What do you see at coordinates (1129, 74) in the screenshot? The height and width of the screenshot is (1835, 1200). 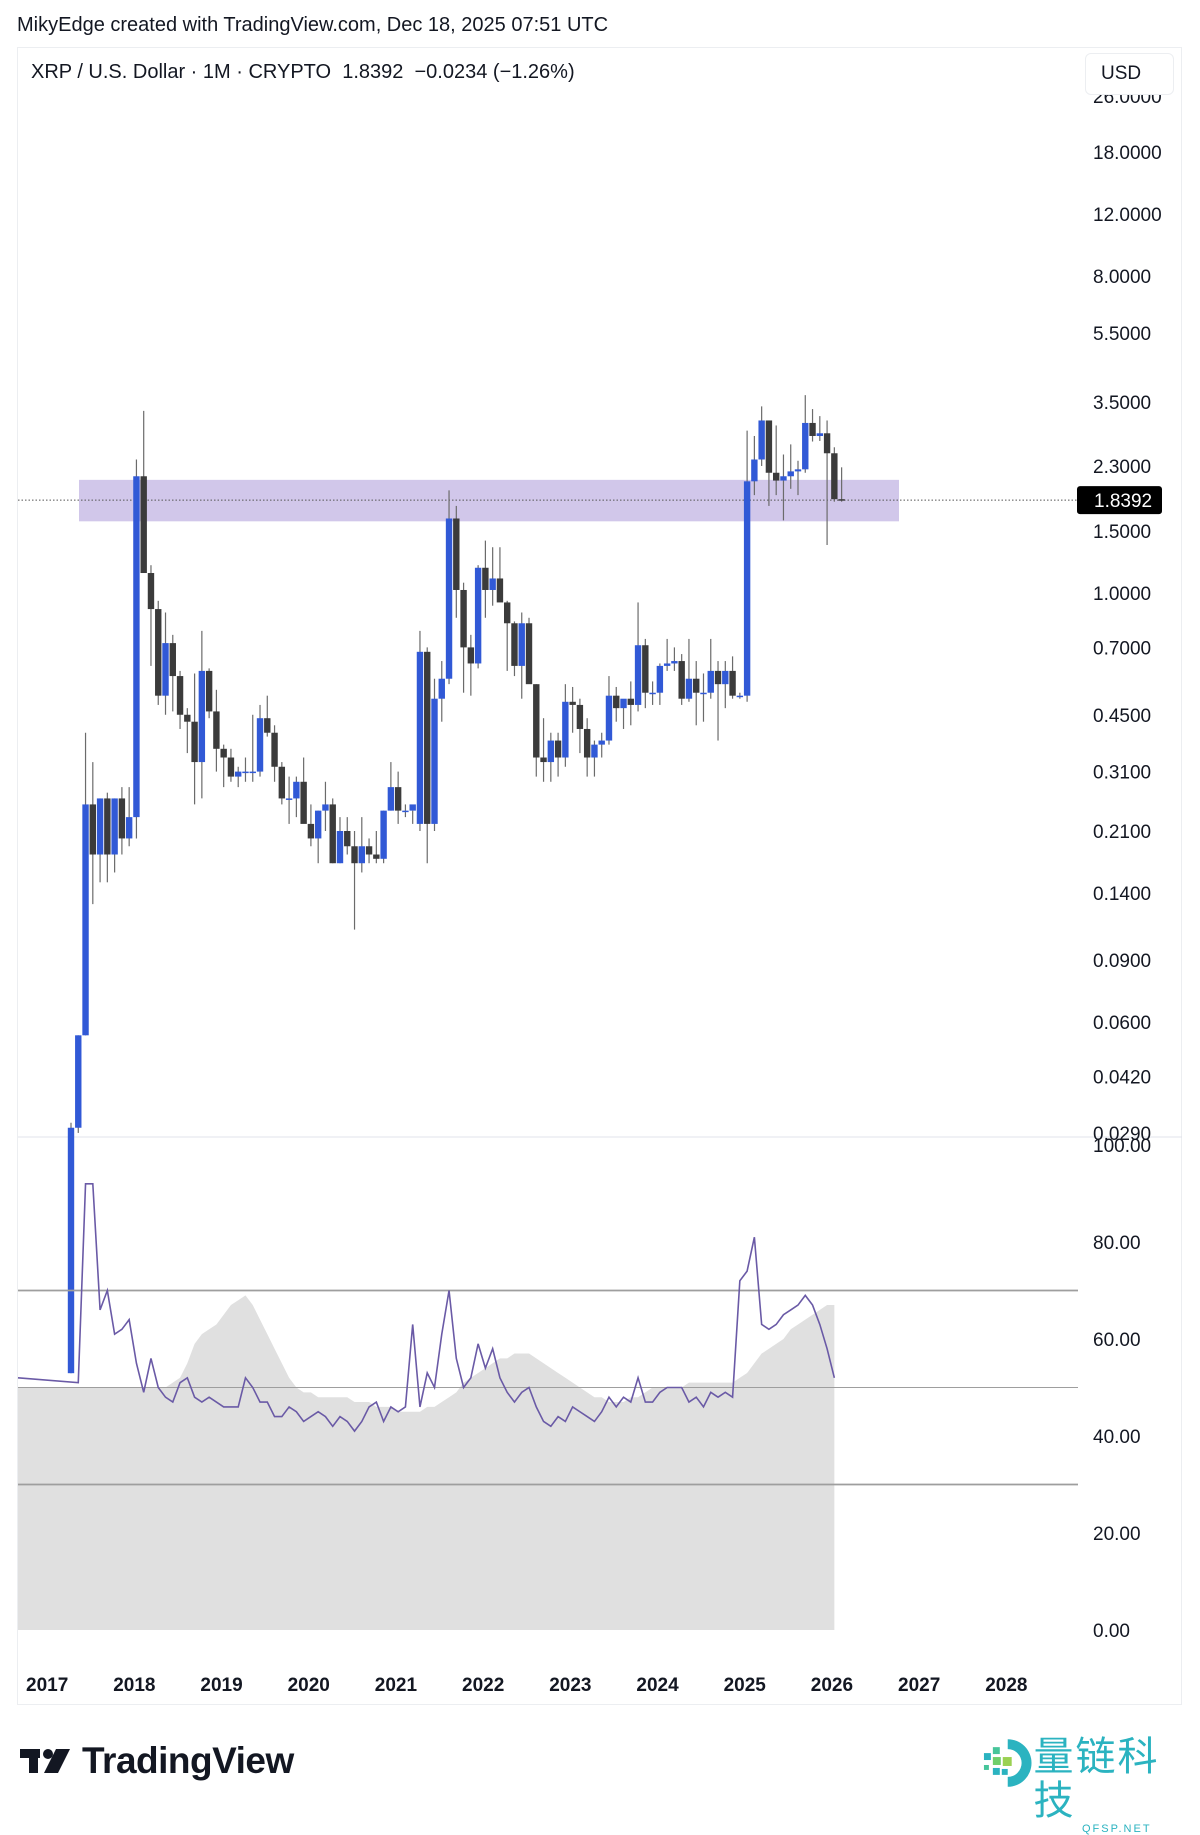 I see `currency-button: USD` at bounding box center [1129, 74].